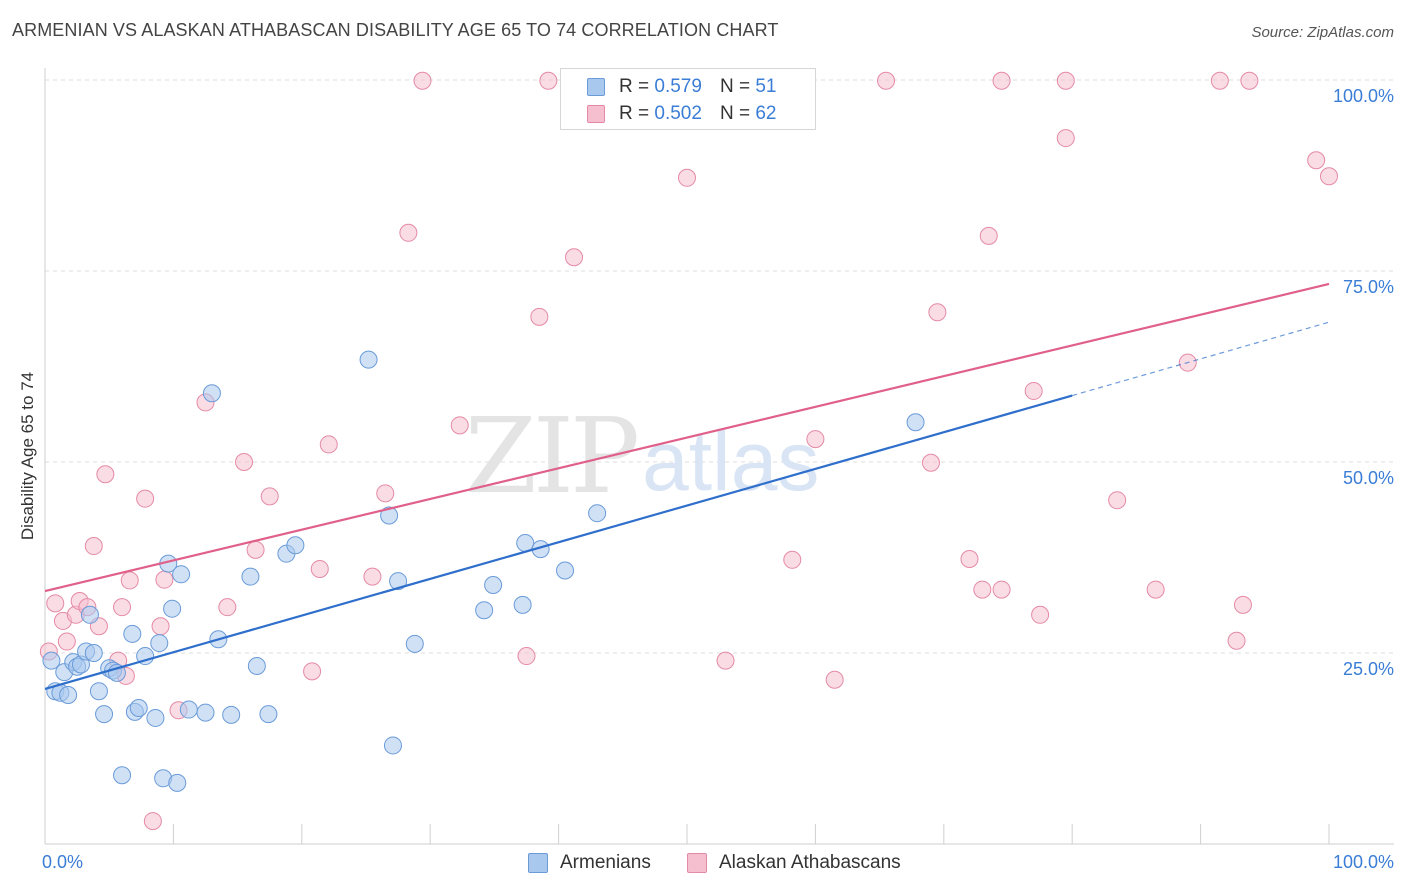 This screenshot has width=1406, height=892. I want to click on chart-source: Source: ZipAtlas.com, so click(1322, 32).